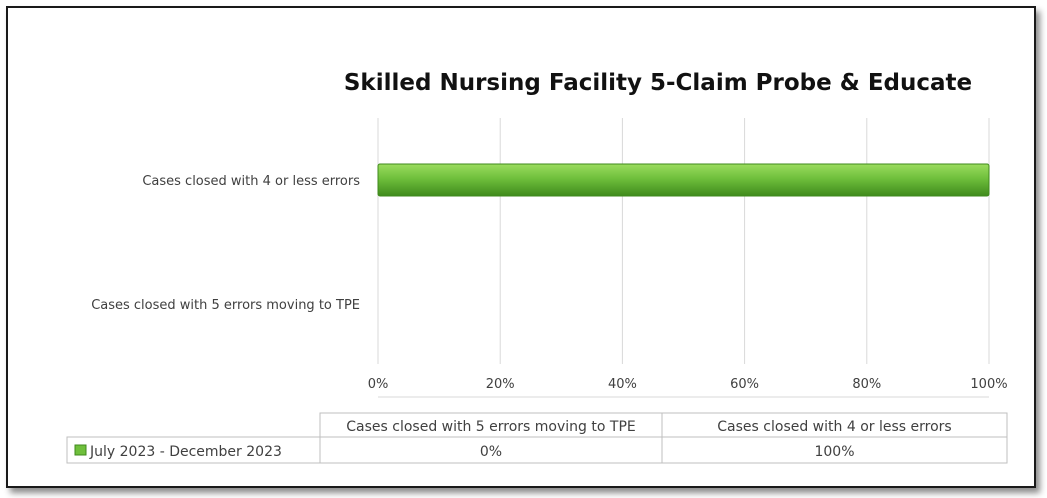 The image size is (1047, 498). What do you see at coordinates (225, 305) in the screenshot?
I see `category-label: Cases closed with 5 errors moving to TPE` at bounding box center [225, 305].